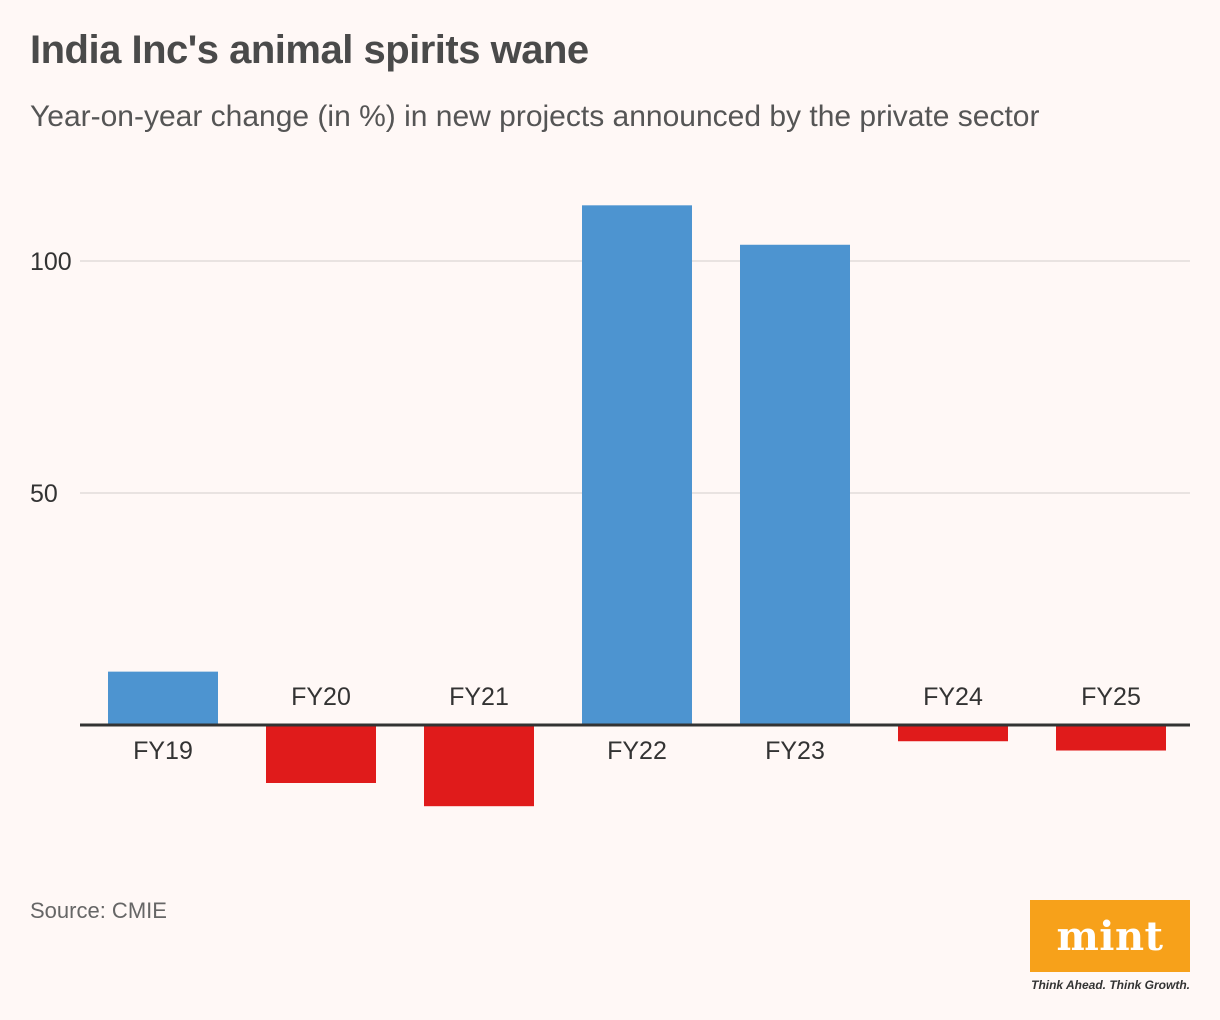 The width and height of the screenshot is (1220, 1020). What do you see at coordinates (163, 698) in the screenshot?
I see `bar-fy19` at bounding box center [163, 698].